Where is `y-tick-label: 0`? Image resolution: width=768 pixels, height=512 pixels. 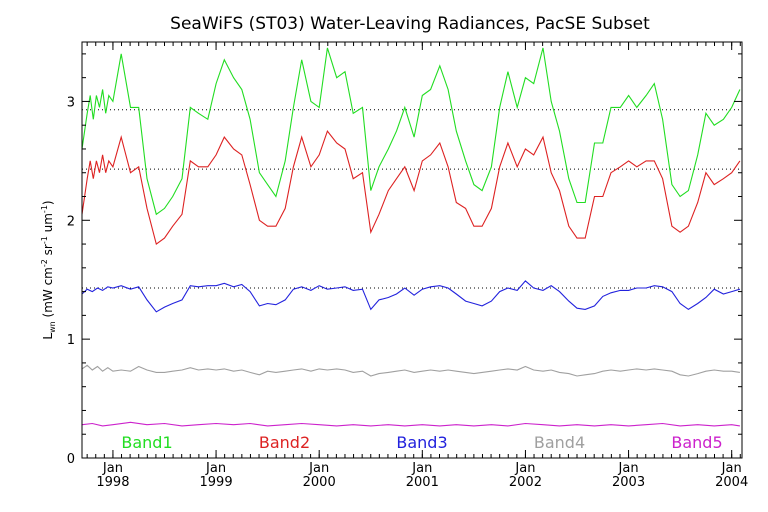
y-tick-label: 0 is located at coordinates (71, 459).